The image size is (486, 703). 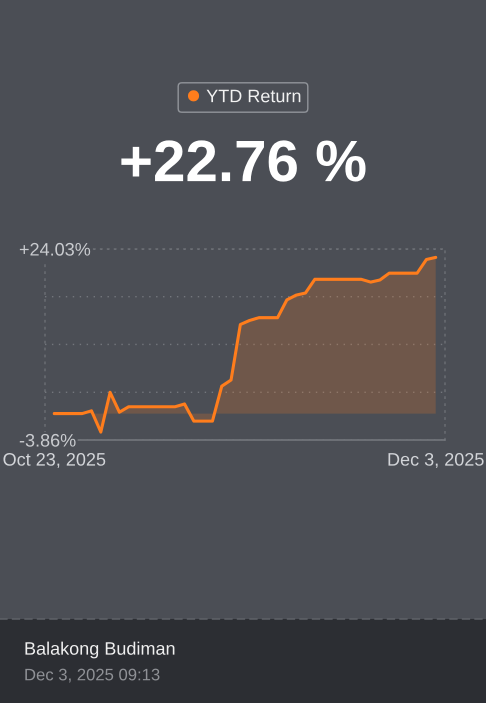 What do you see at coordinates (55, 249) in the screenshot?
I see `y-tick-label: +24.03%` at bounding box center [55, 249].